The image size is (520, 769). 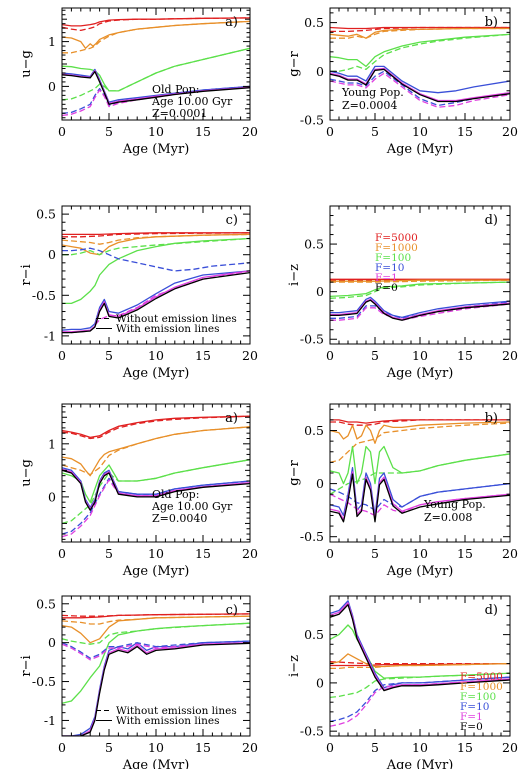 What do you see at coordinates (454, 504) in the screenshot?
I see `annotation-line: Young Pop.` at bounding box center [454, 504].